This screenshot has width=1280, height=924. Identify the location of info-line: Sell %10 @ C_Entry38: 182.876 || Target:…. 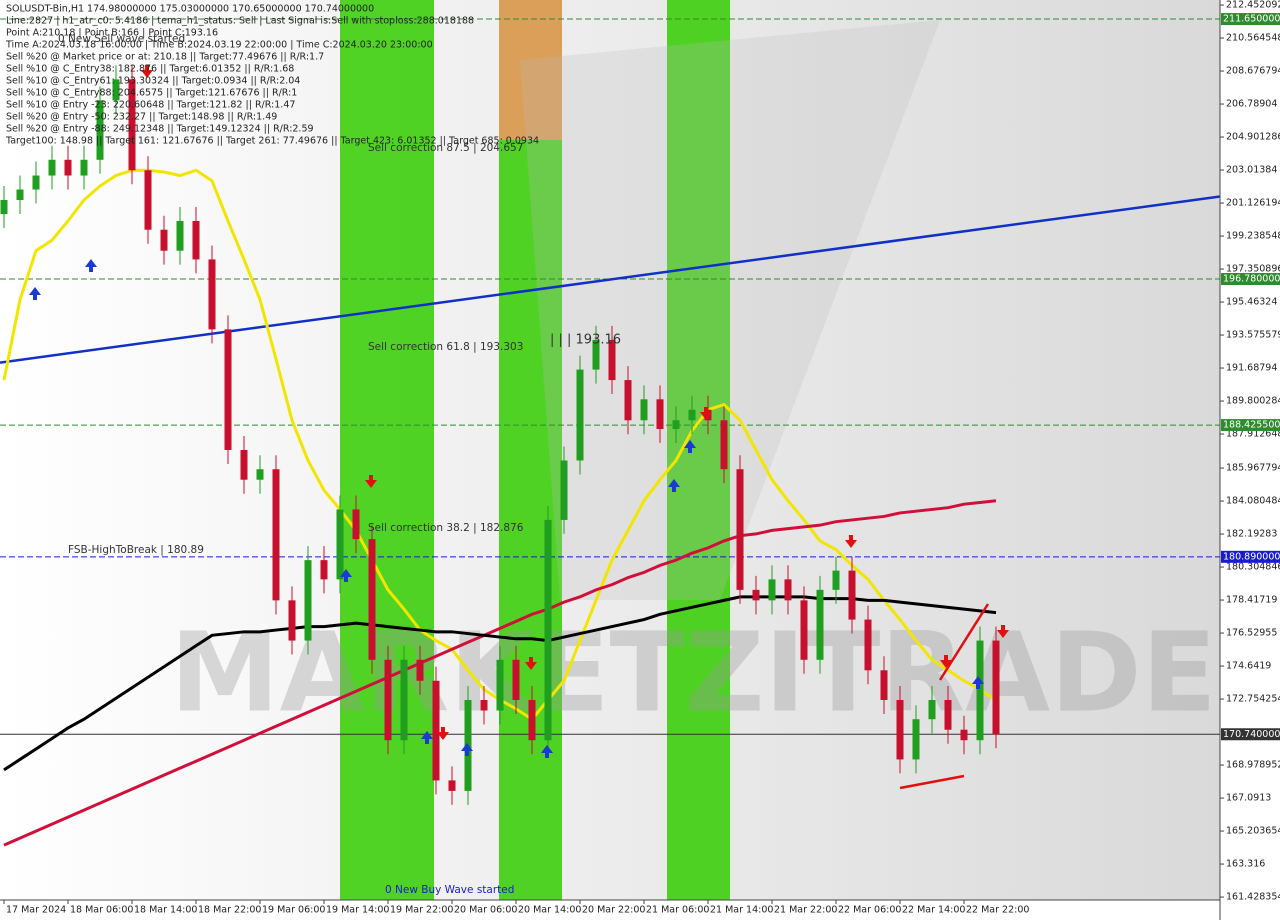
(150, 69).